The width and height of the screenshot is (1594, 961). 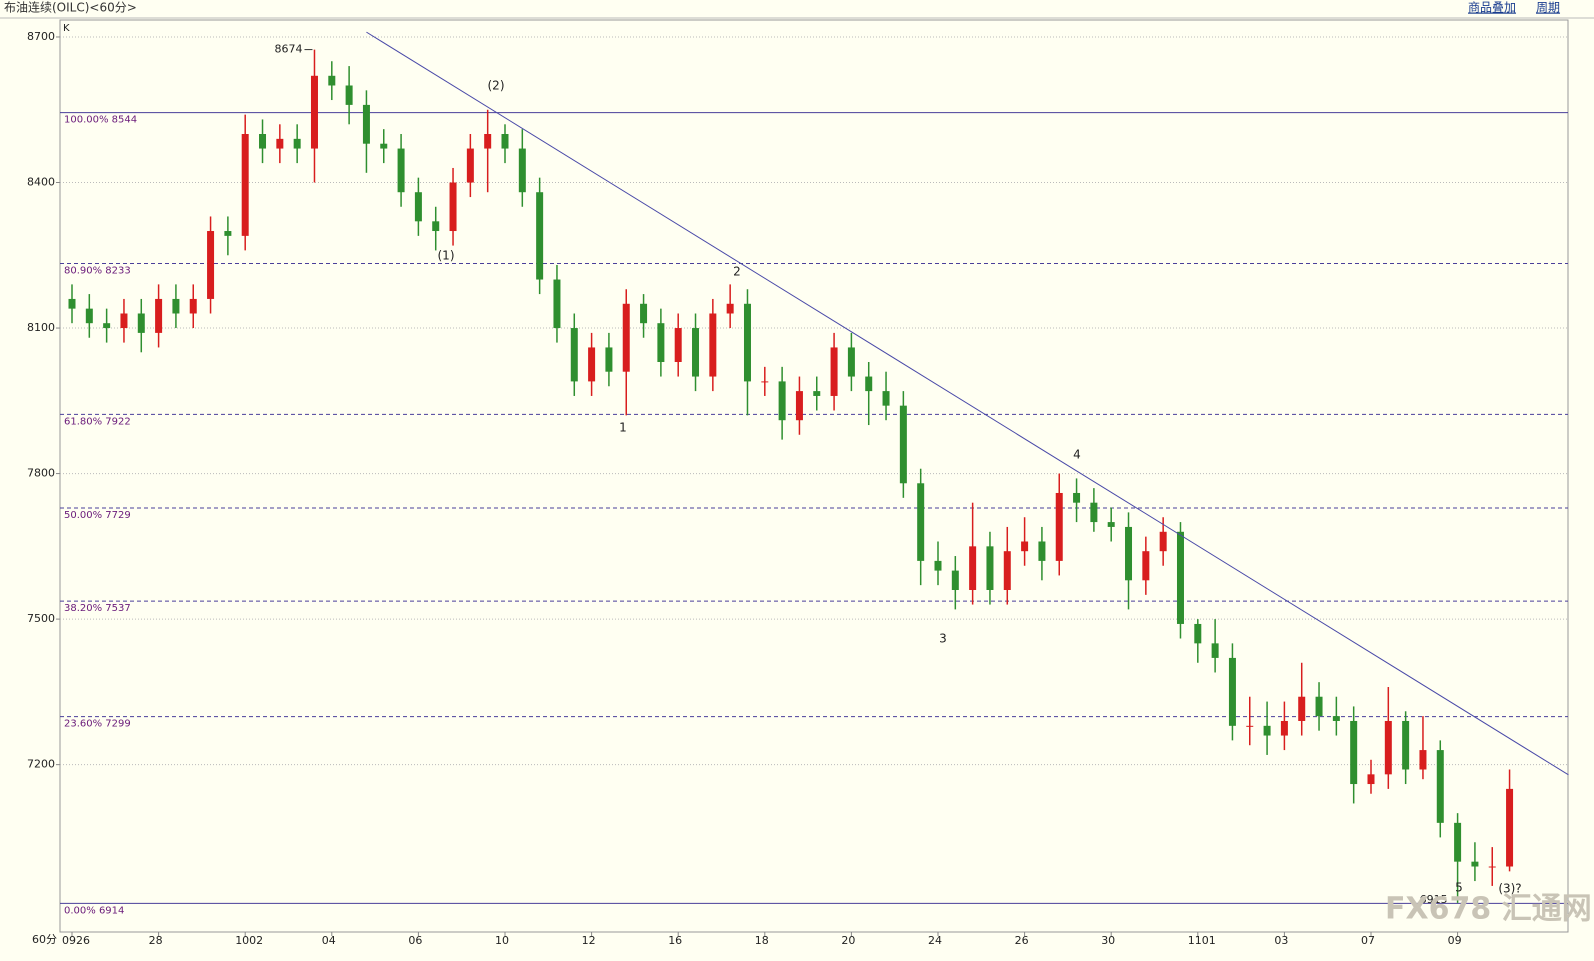 What do you see at coordinates (97, 271) in the screenshot?
I see `fib-label: 80.90% 8233` at bounding box center [97, 271].